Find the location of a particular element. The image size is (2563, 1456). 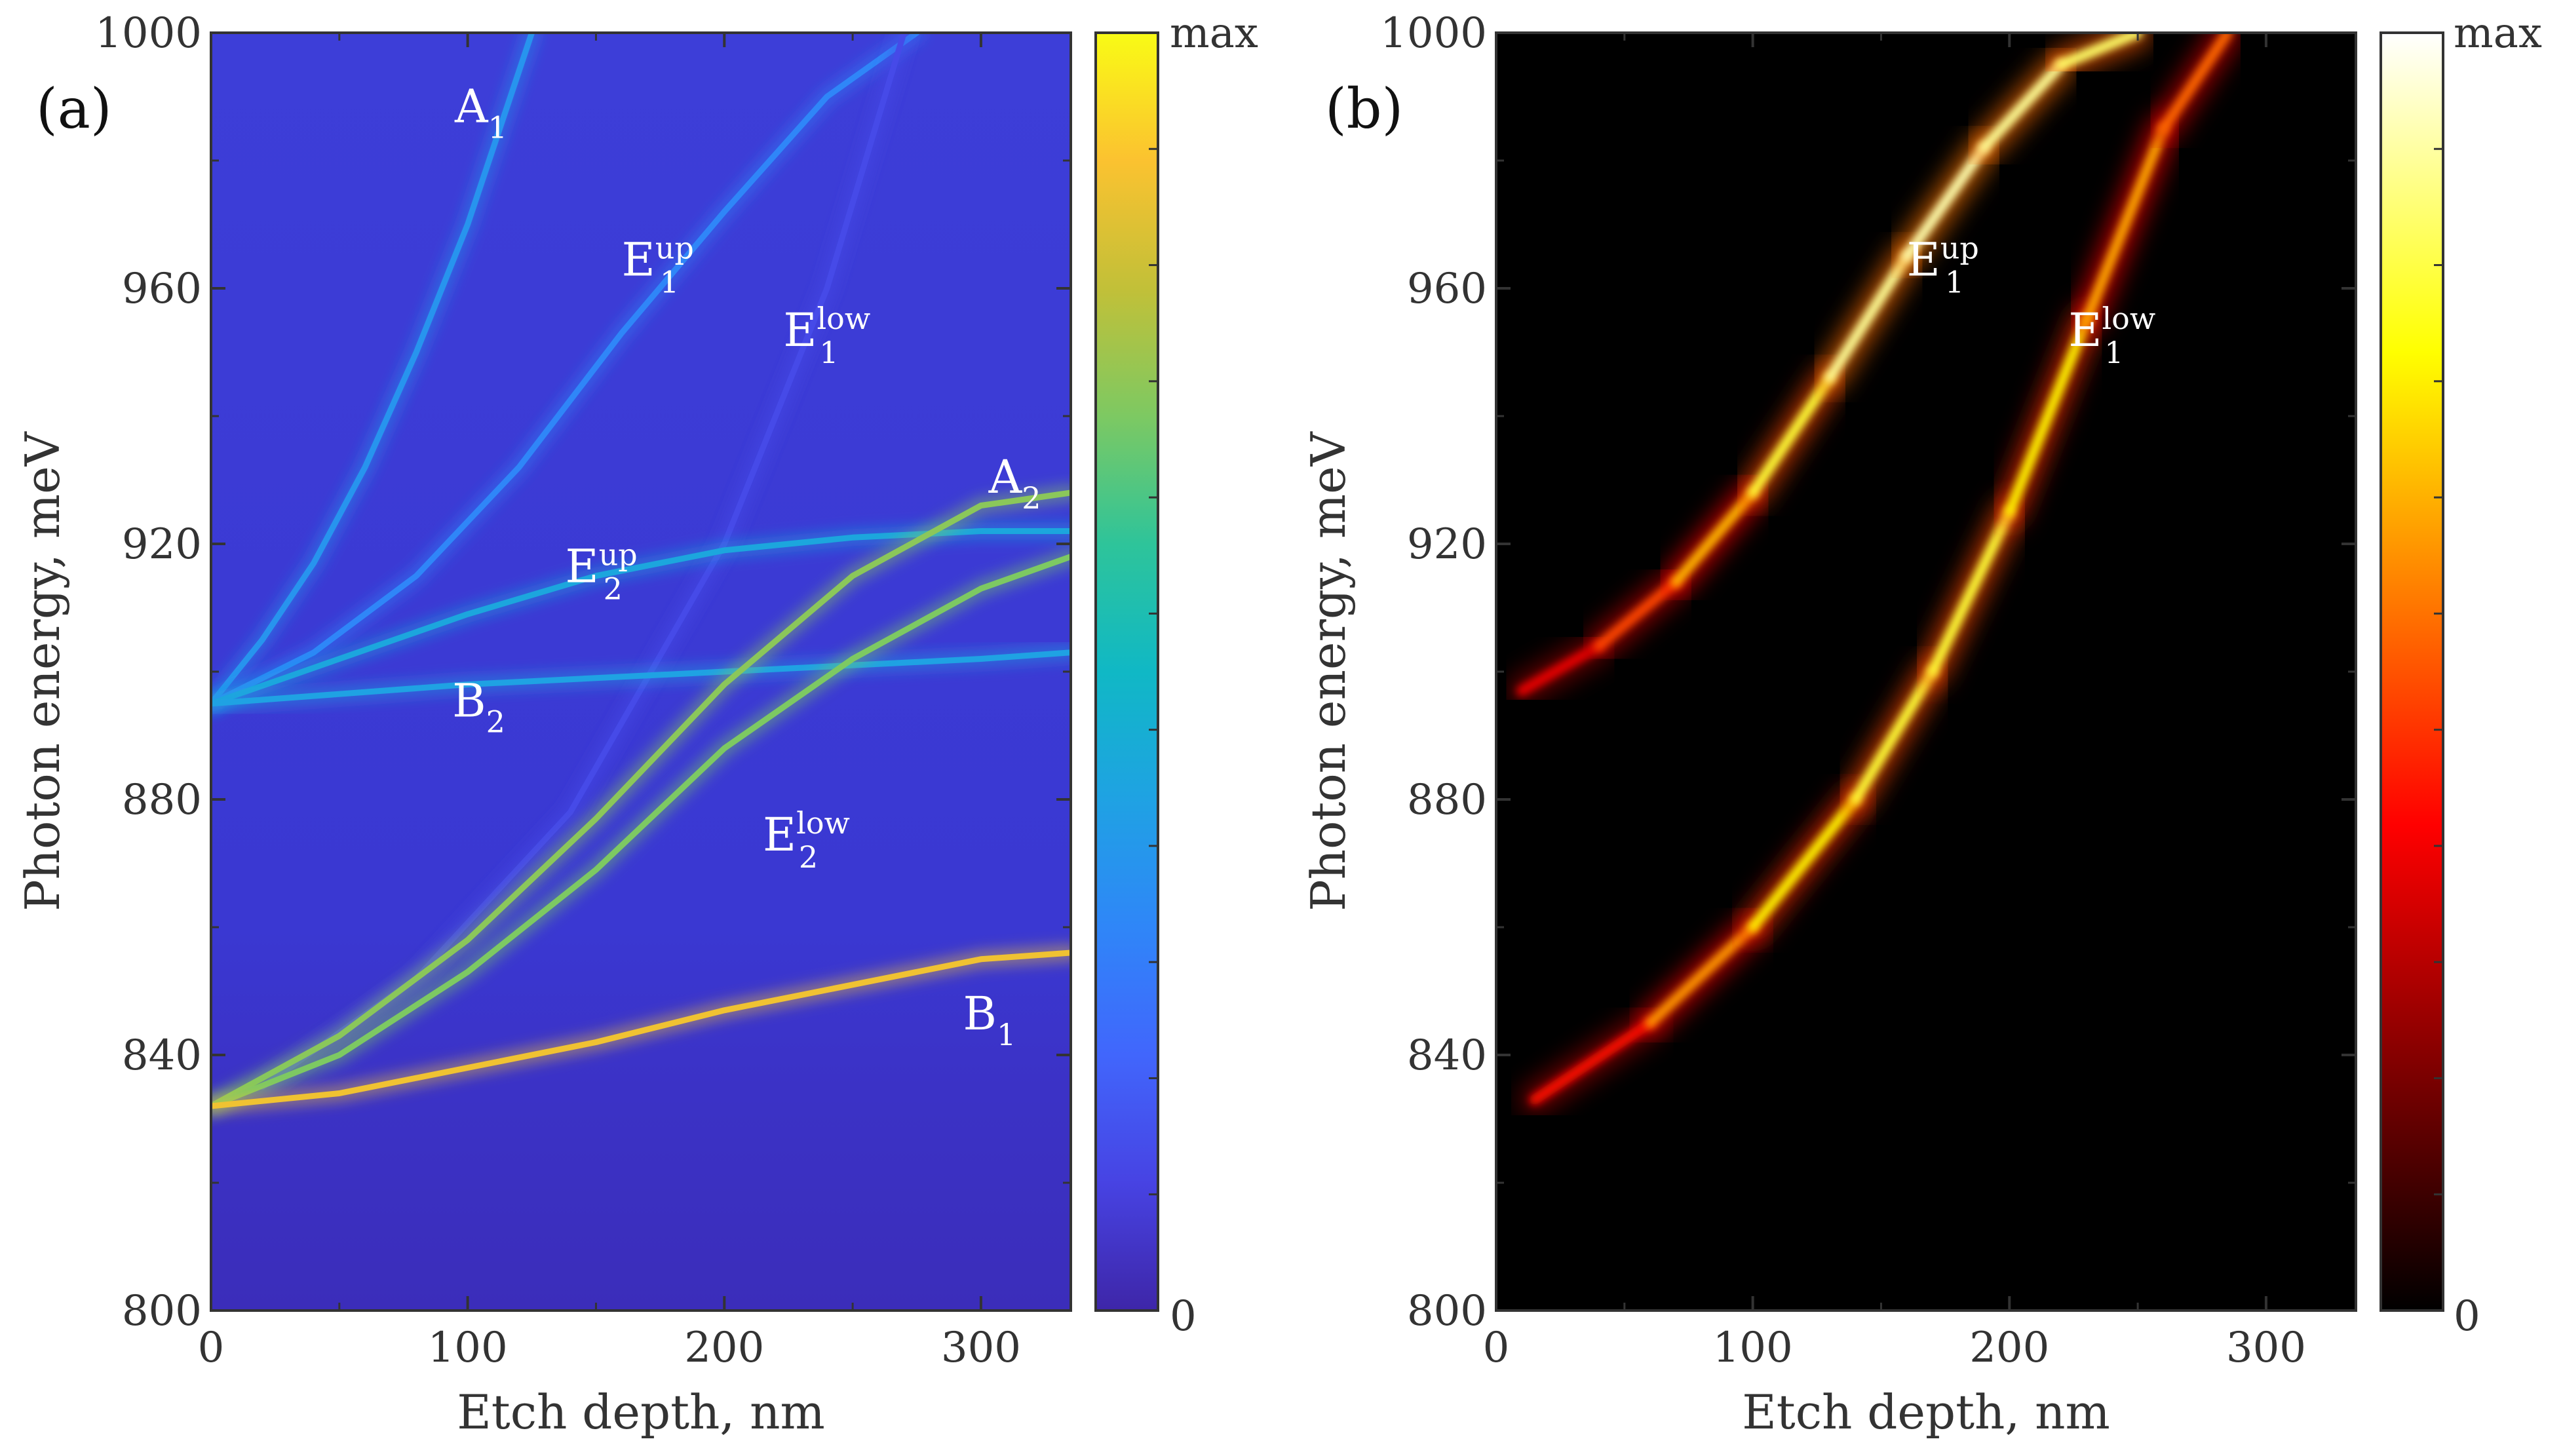

series-b1 is located at coordinates (641, 1029).